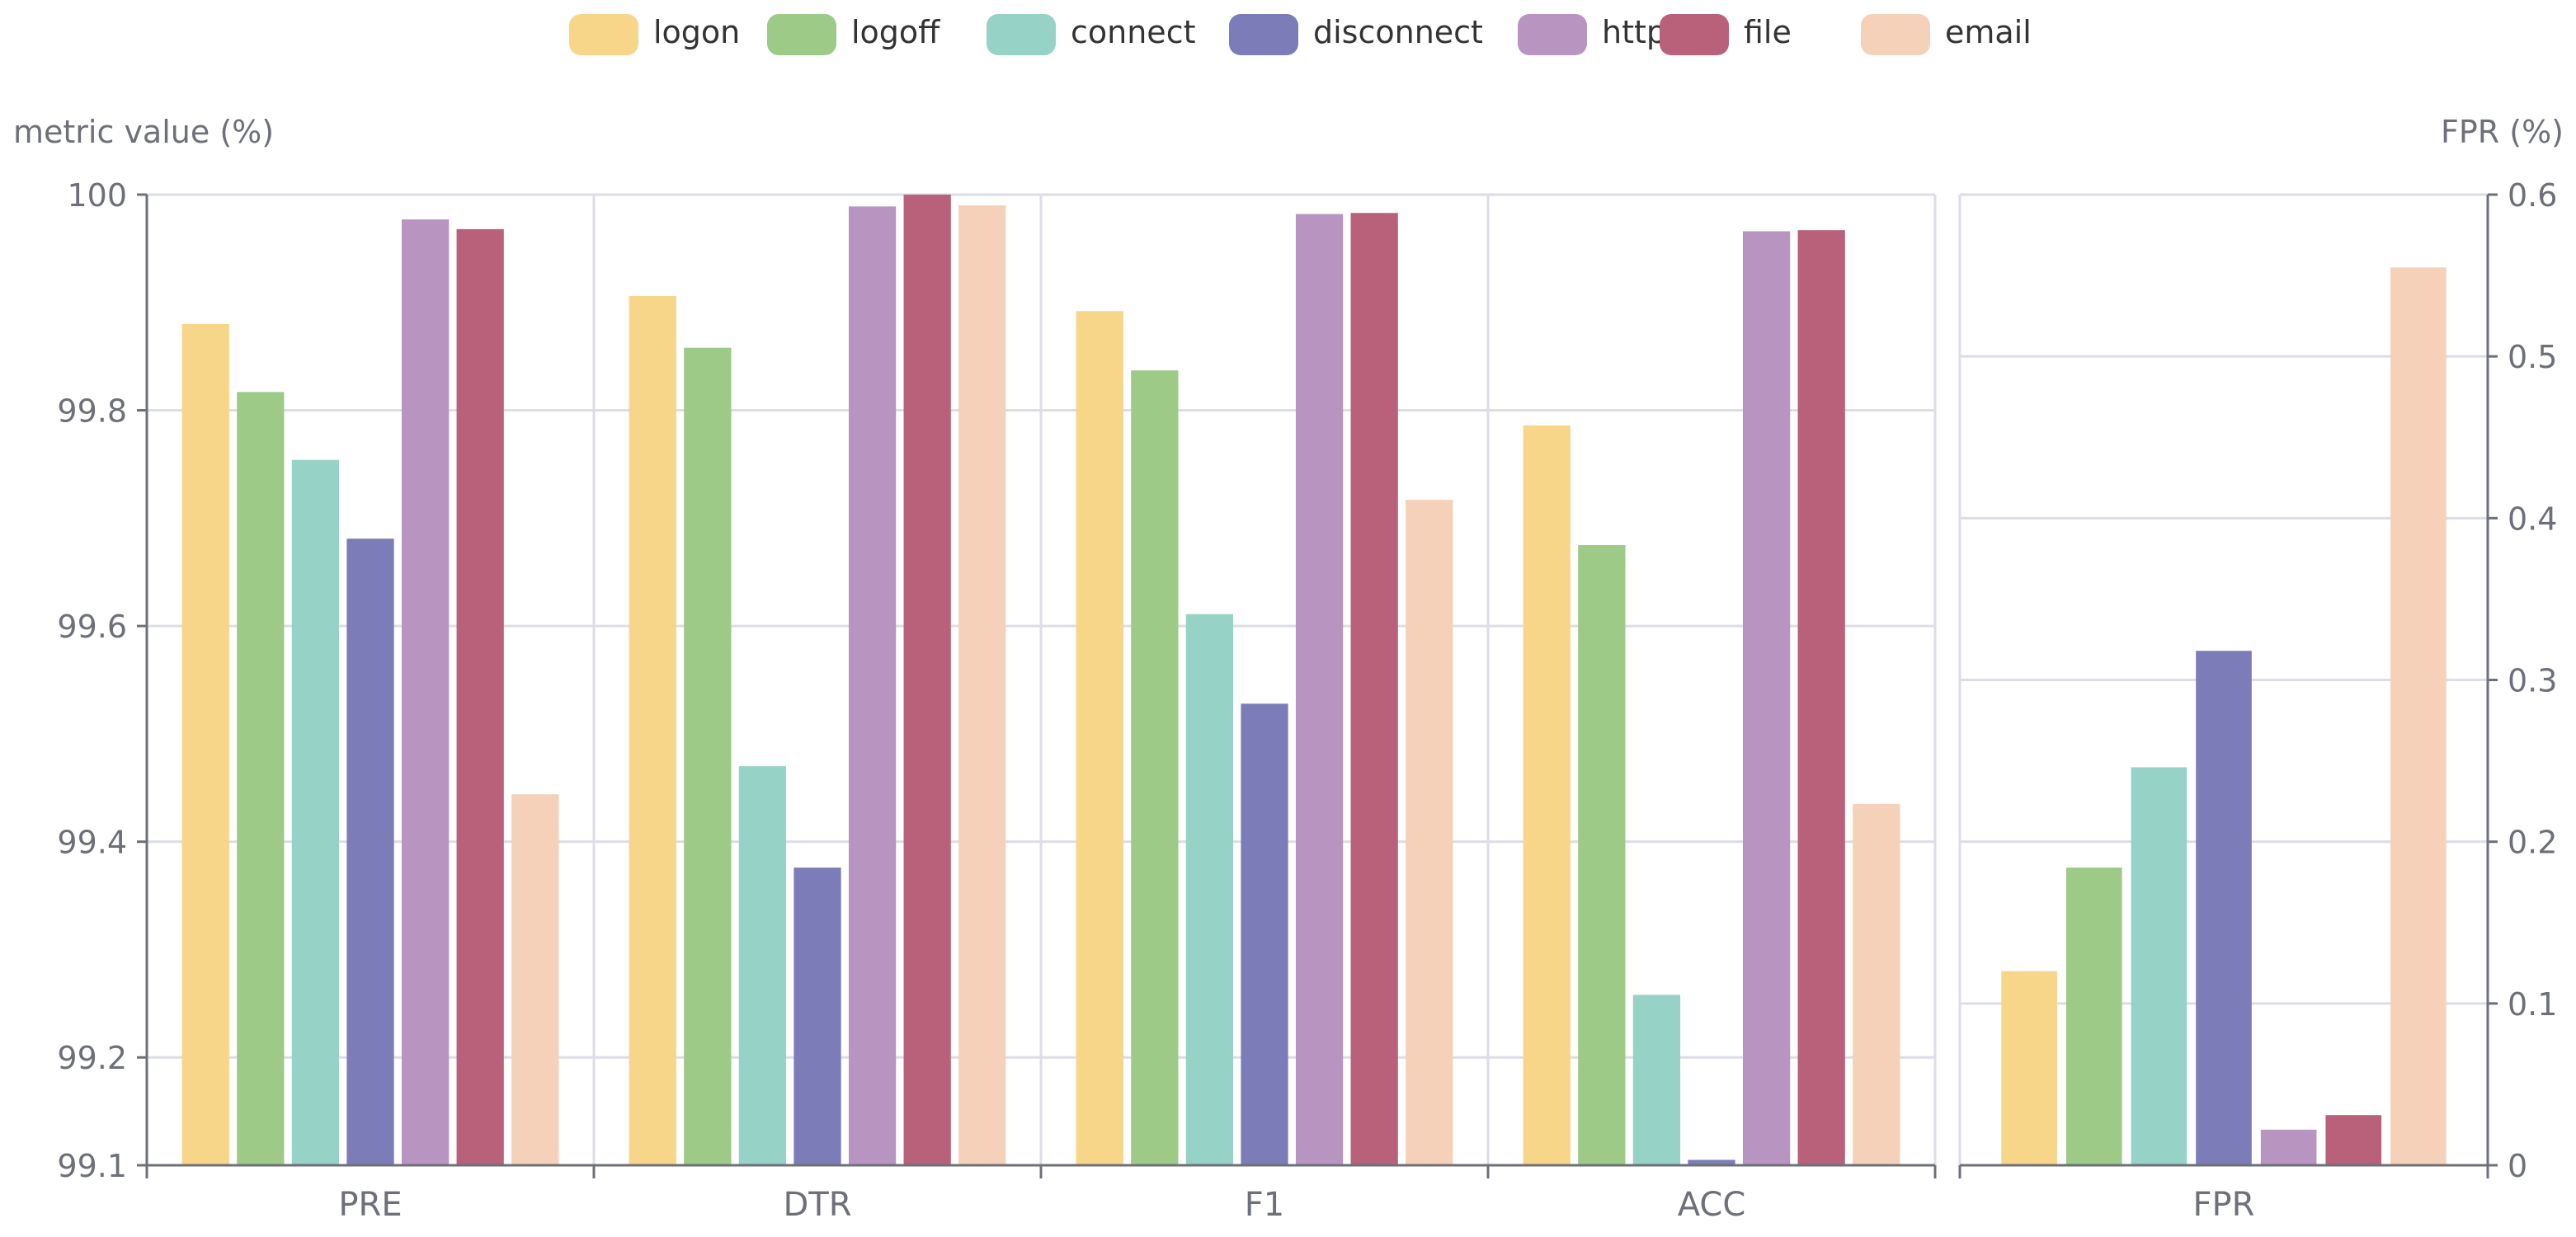  What do you see at coordinates (1099, 738) in the screenshot?
I see `left-bar-f1-logon` at bounding box center [1099, 738].